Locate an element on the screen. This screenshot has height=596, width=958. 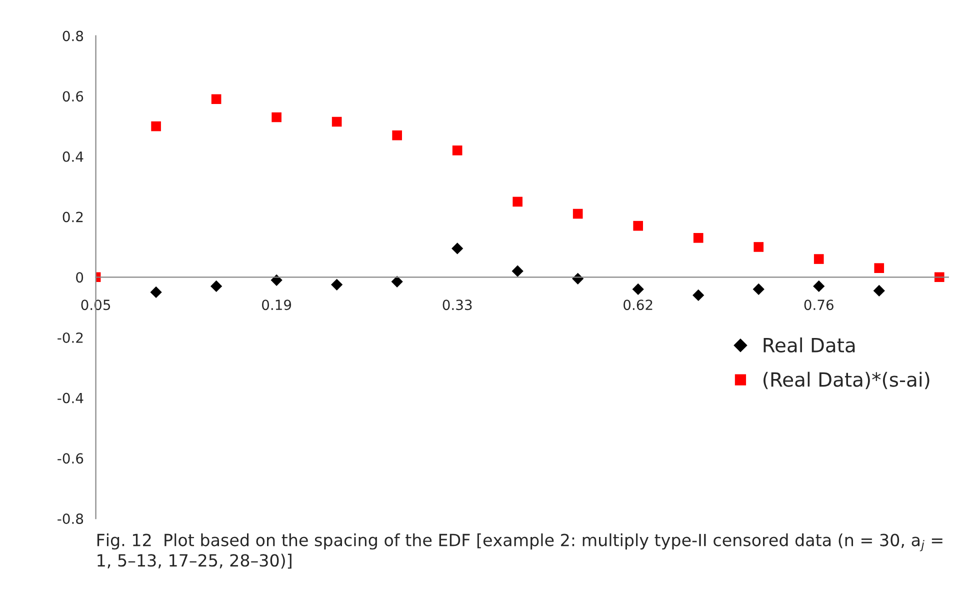
y-tick-label: 0.6 is located at coordinates (73, 96).